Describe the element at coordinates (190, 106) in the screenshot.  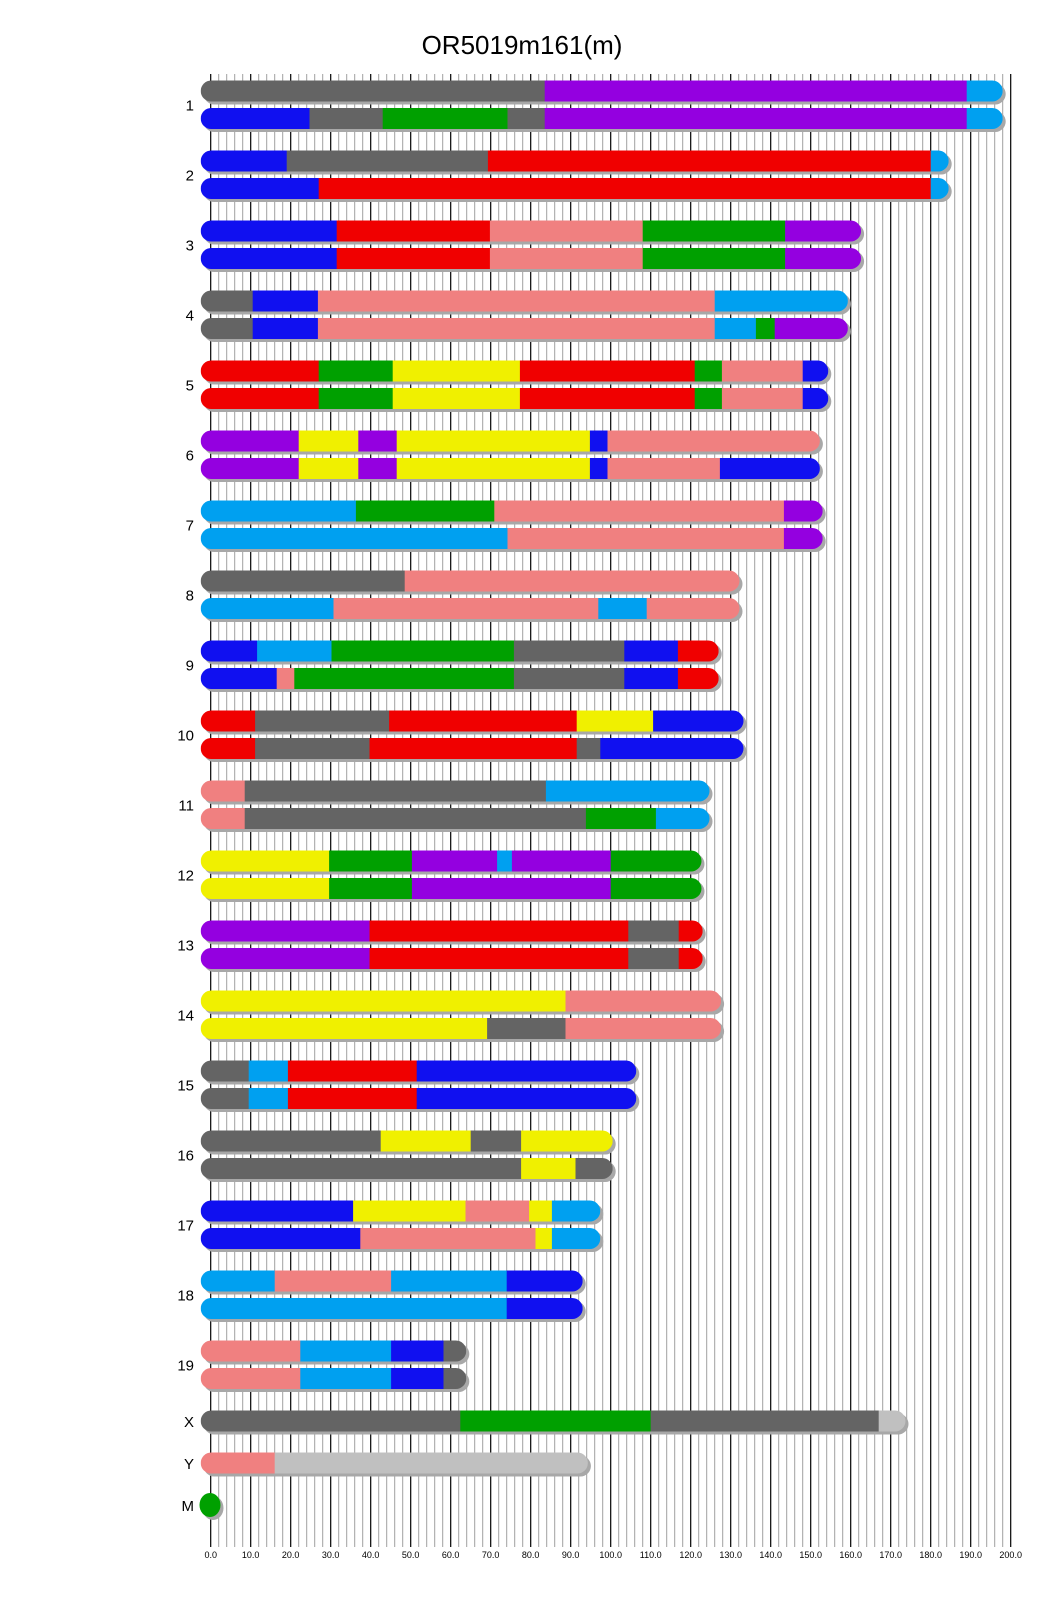
I see `chromosome-label: 1` at that location.